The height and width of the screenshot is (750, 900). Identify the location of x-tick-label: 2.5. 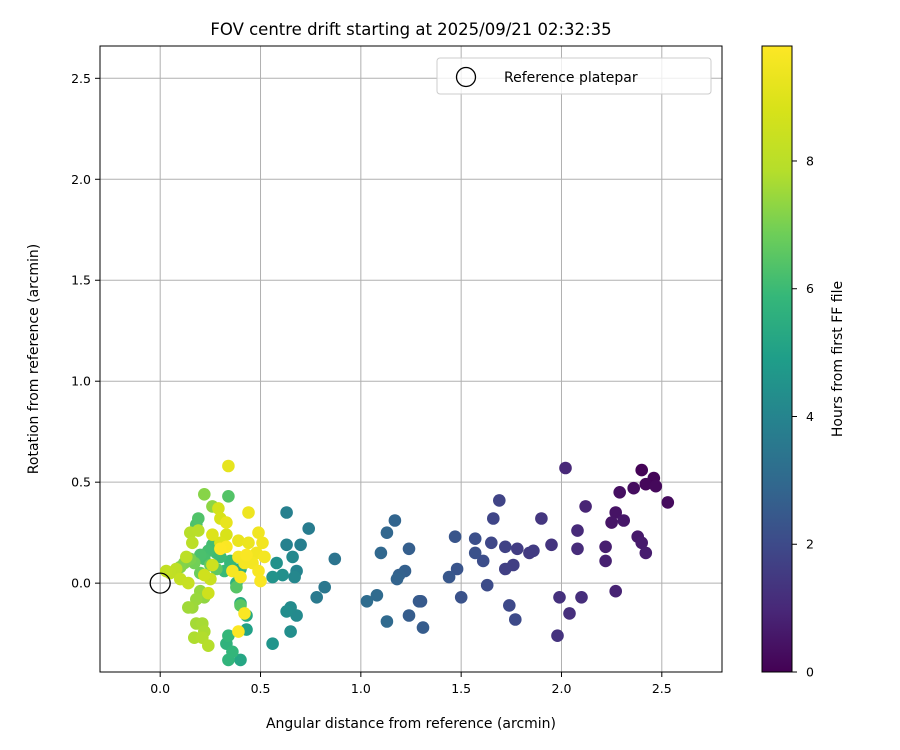
(662, 688).